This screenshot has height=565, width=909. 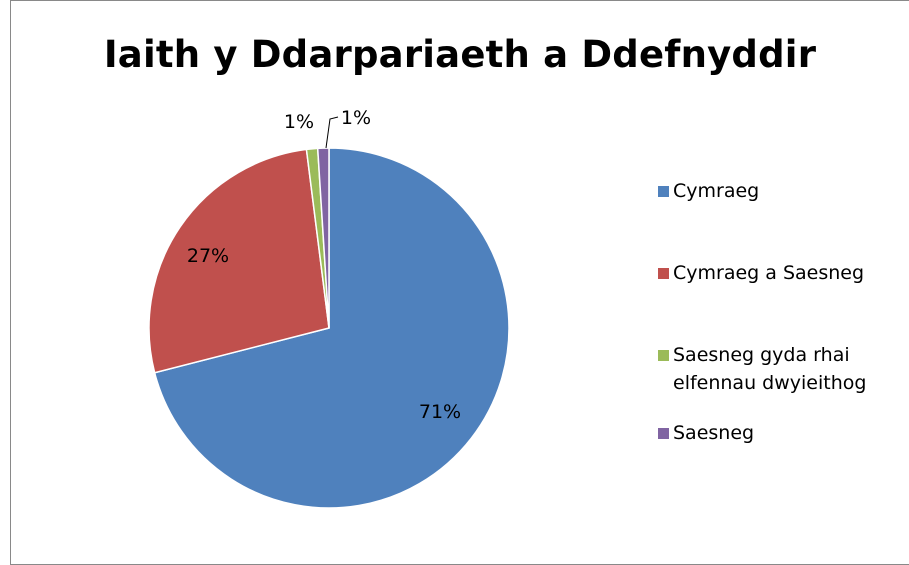 I want to click on legend-swatch-saesneg-gyda-rhai-elfennau-dwyieithog, so click(x=663, y=355).